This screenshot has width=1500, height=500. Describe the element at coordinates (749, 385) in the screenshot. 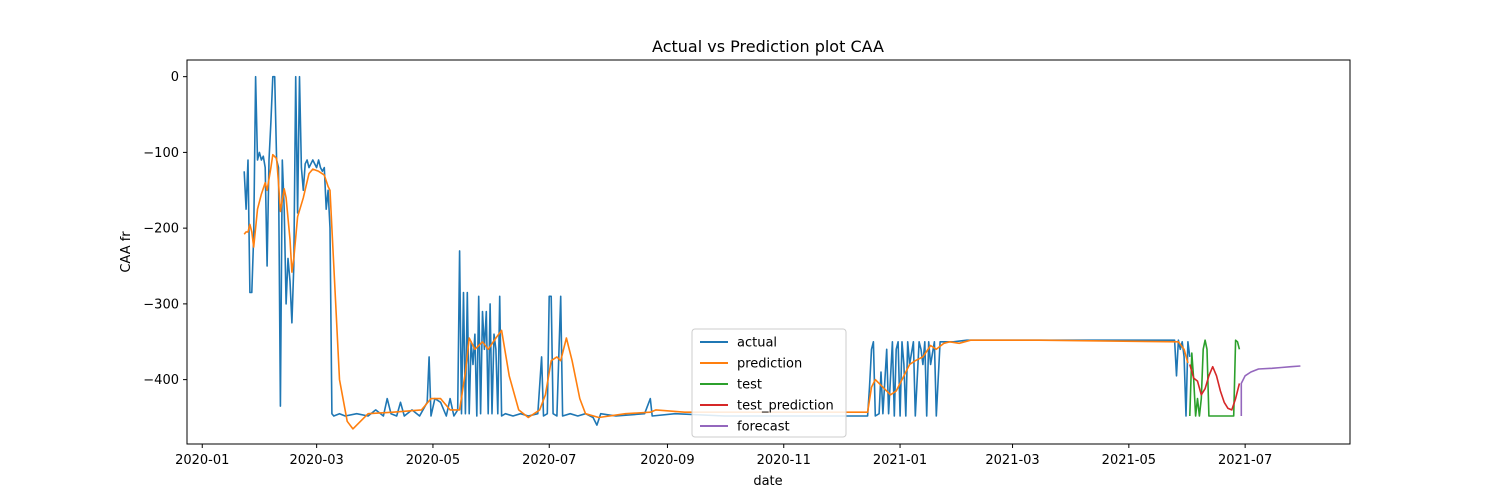

I see `legend-label-test: test` at that location.